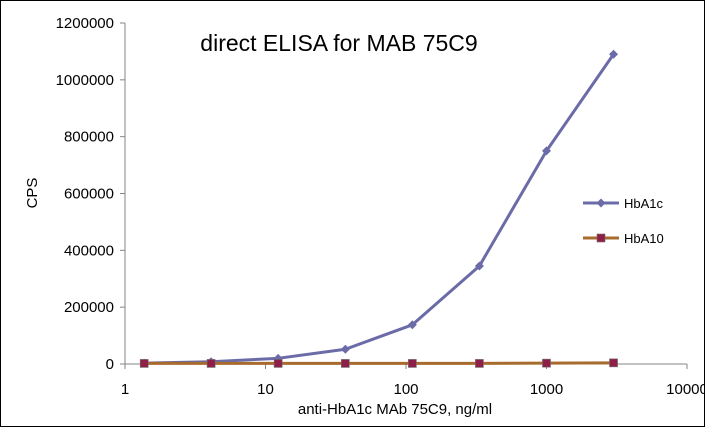  I want to click on x-tick-label: 10000, so click(685, 389).